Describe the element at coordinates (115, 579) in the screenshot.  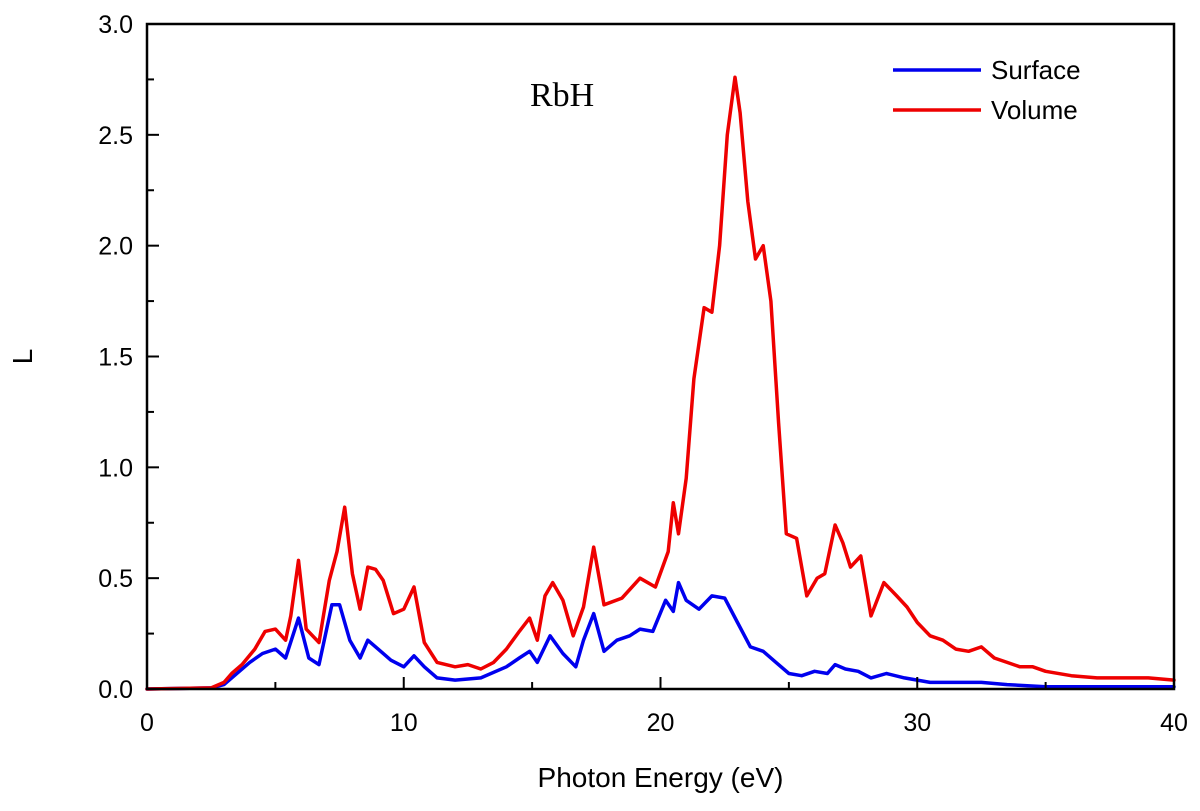
I see `y-tick-label: 0.5` at that location.